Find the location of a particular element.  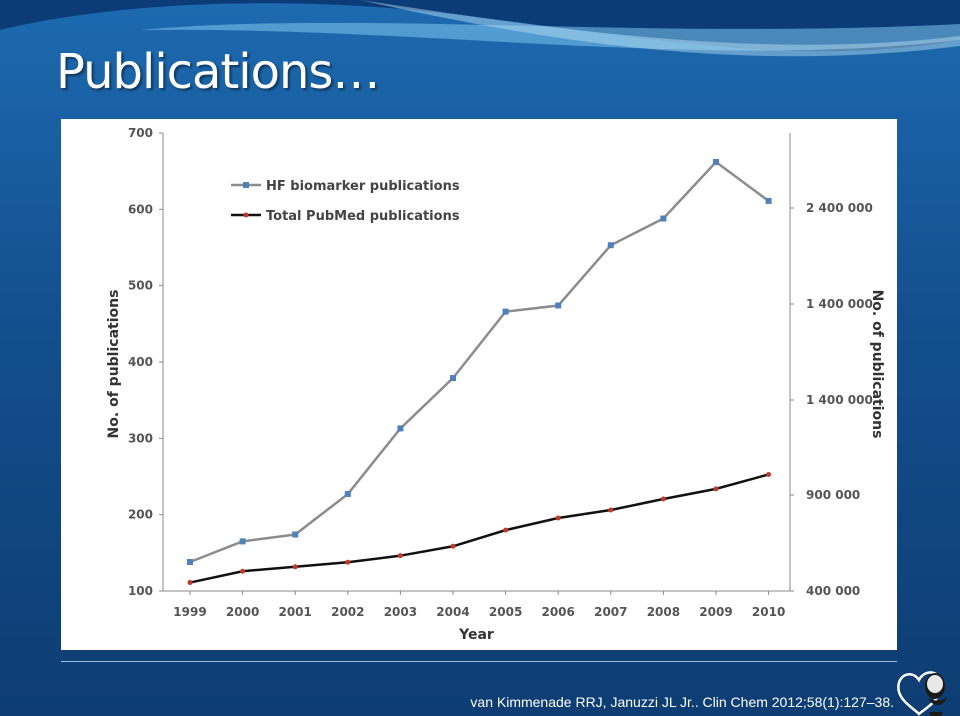

legend-marker-hf is located at coordinates (246, 185).